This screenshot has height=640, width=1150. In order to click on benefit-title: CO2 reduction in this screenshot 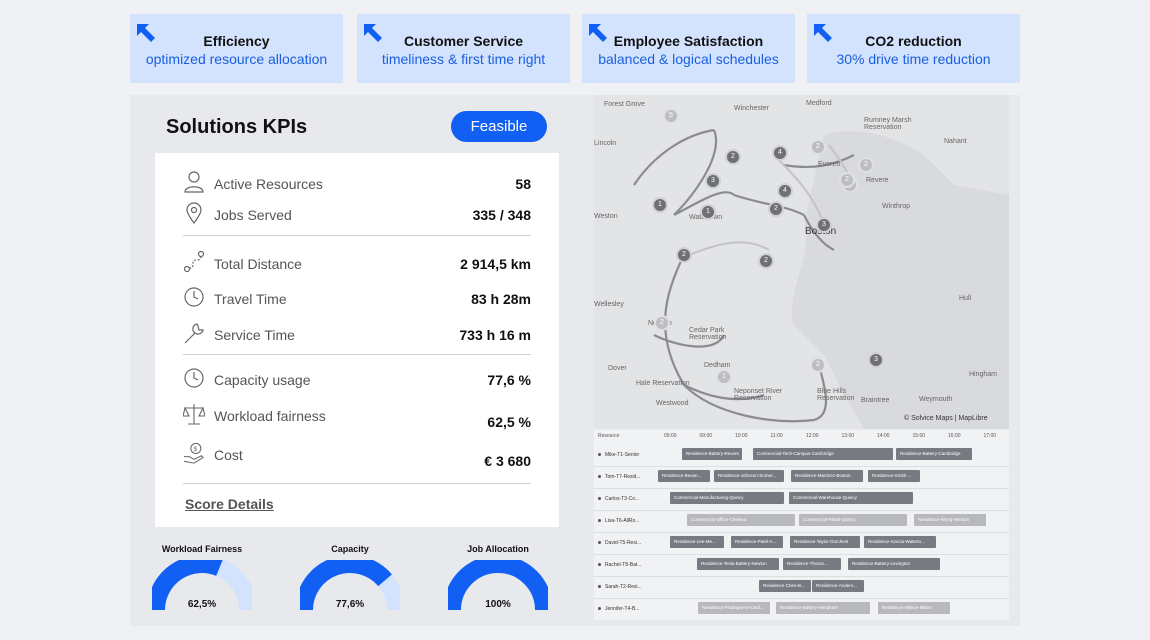, I will do `click(913, 41)`.